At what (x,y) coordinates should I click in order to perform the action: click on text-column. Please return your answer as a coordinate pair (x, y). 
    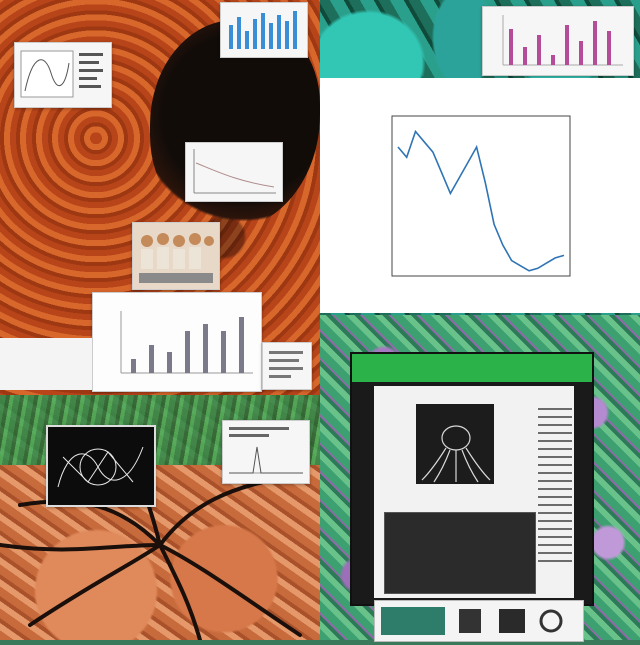
    Looking at the image, I should click on (555, 488).